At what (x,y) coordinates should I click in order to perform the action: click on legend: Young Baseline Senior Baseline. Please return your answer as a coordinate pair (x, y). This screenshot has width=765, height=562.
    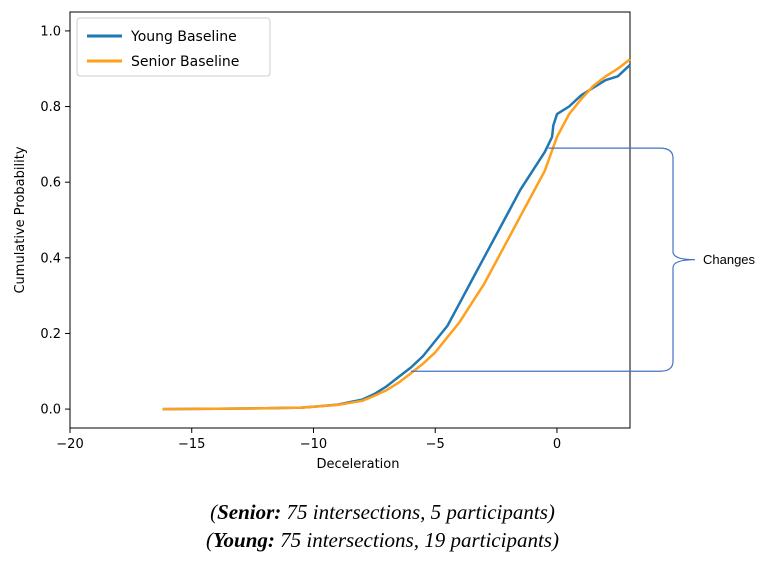
    Looking at the image, I should click on (173, 47).